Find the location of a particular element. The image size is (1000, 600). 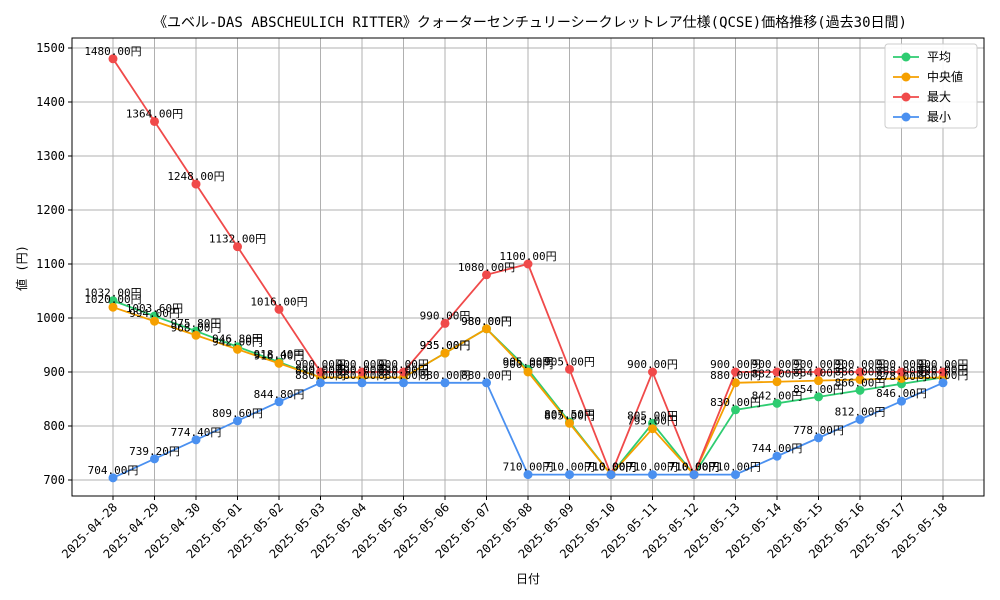

y-tick-label: 1000 is located at coordinates (50, 318).